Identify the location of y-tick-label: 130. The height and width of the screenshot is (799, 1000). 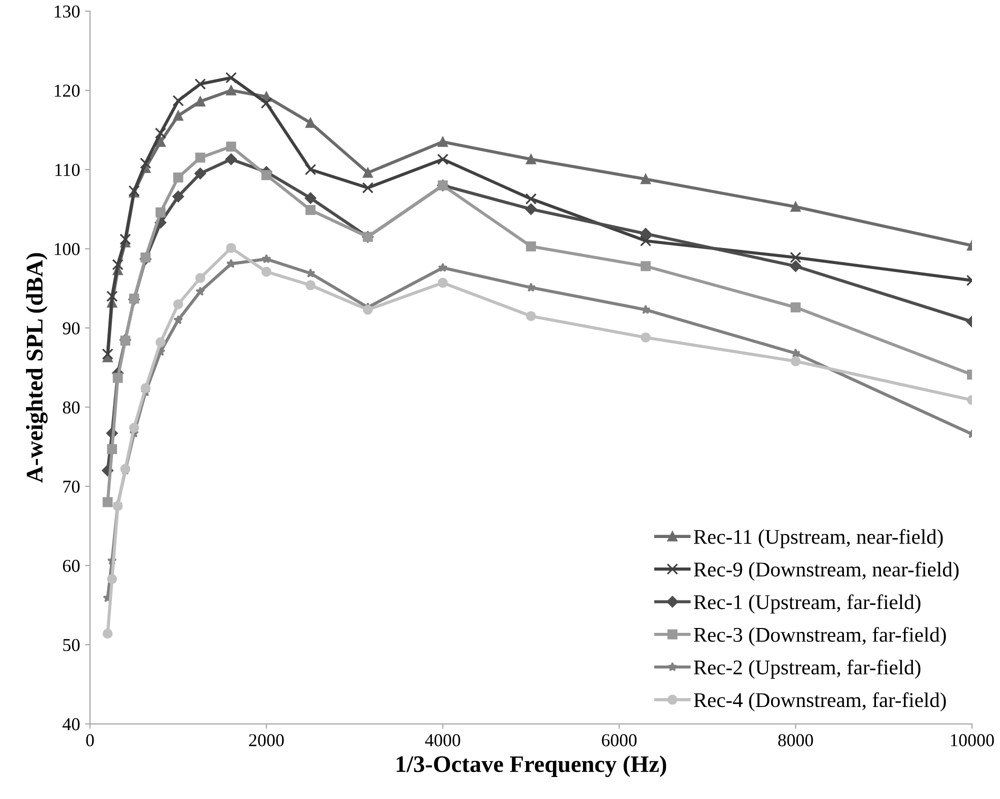
(67, 11).